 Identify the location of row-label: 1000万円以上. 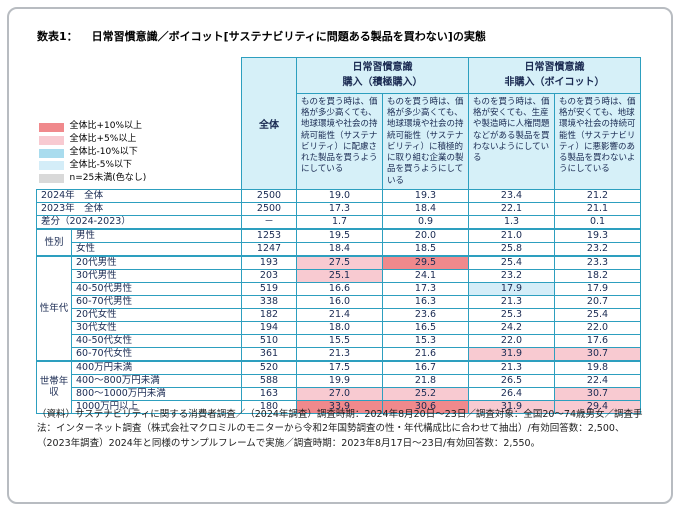
(156, 406).